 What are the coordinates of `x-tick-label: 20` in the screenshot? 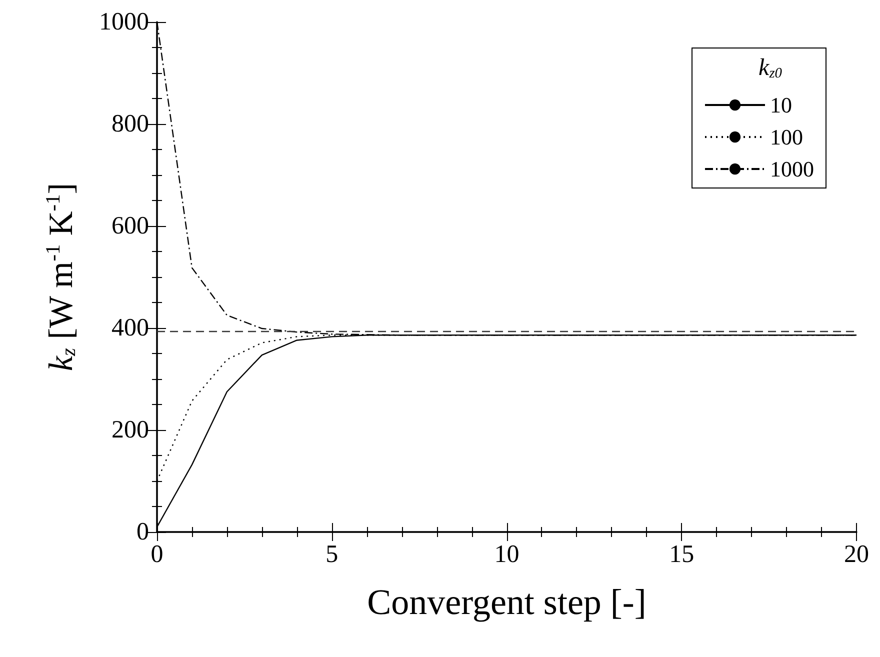 It's located at (856, 554).